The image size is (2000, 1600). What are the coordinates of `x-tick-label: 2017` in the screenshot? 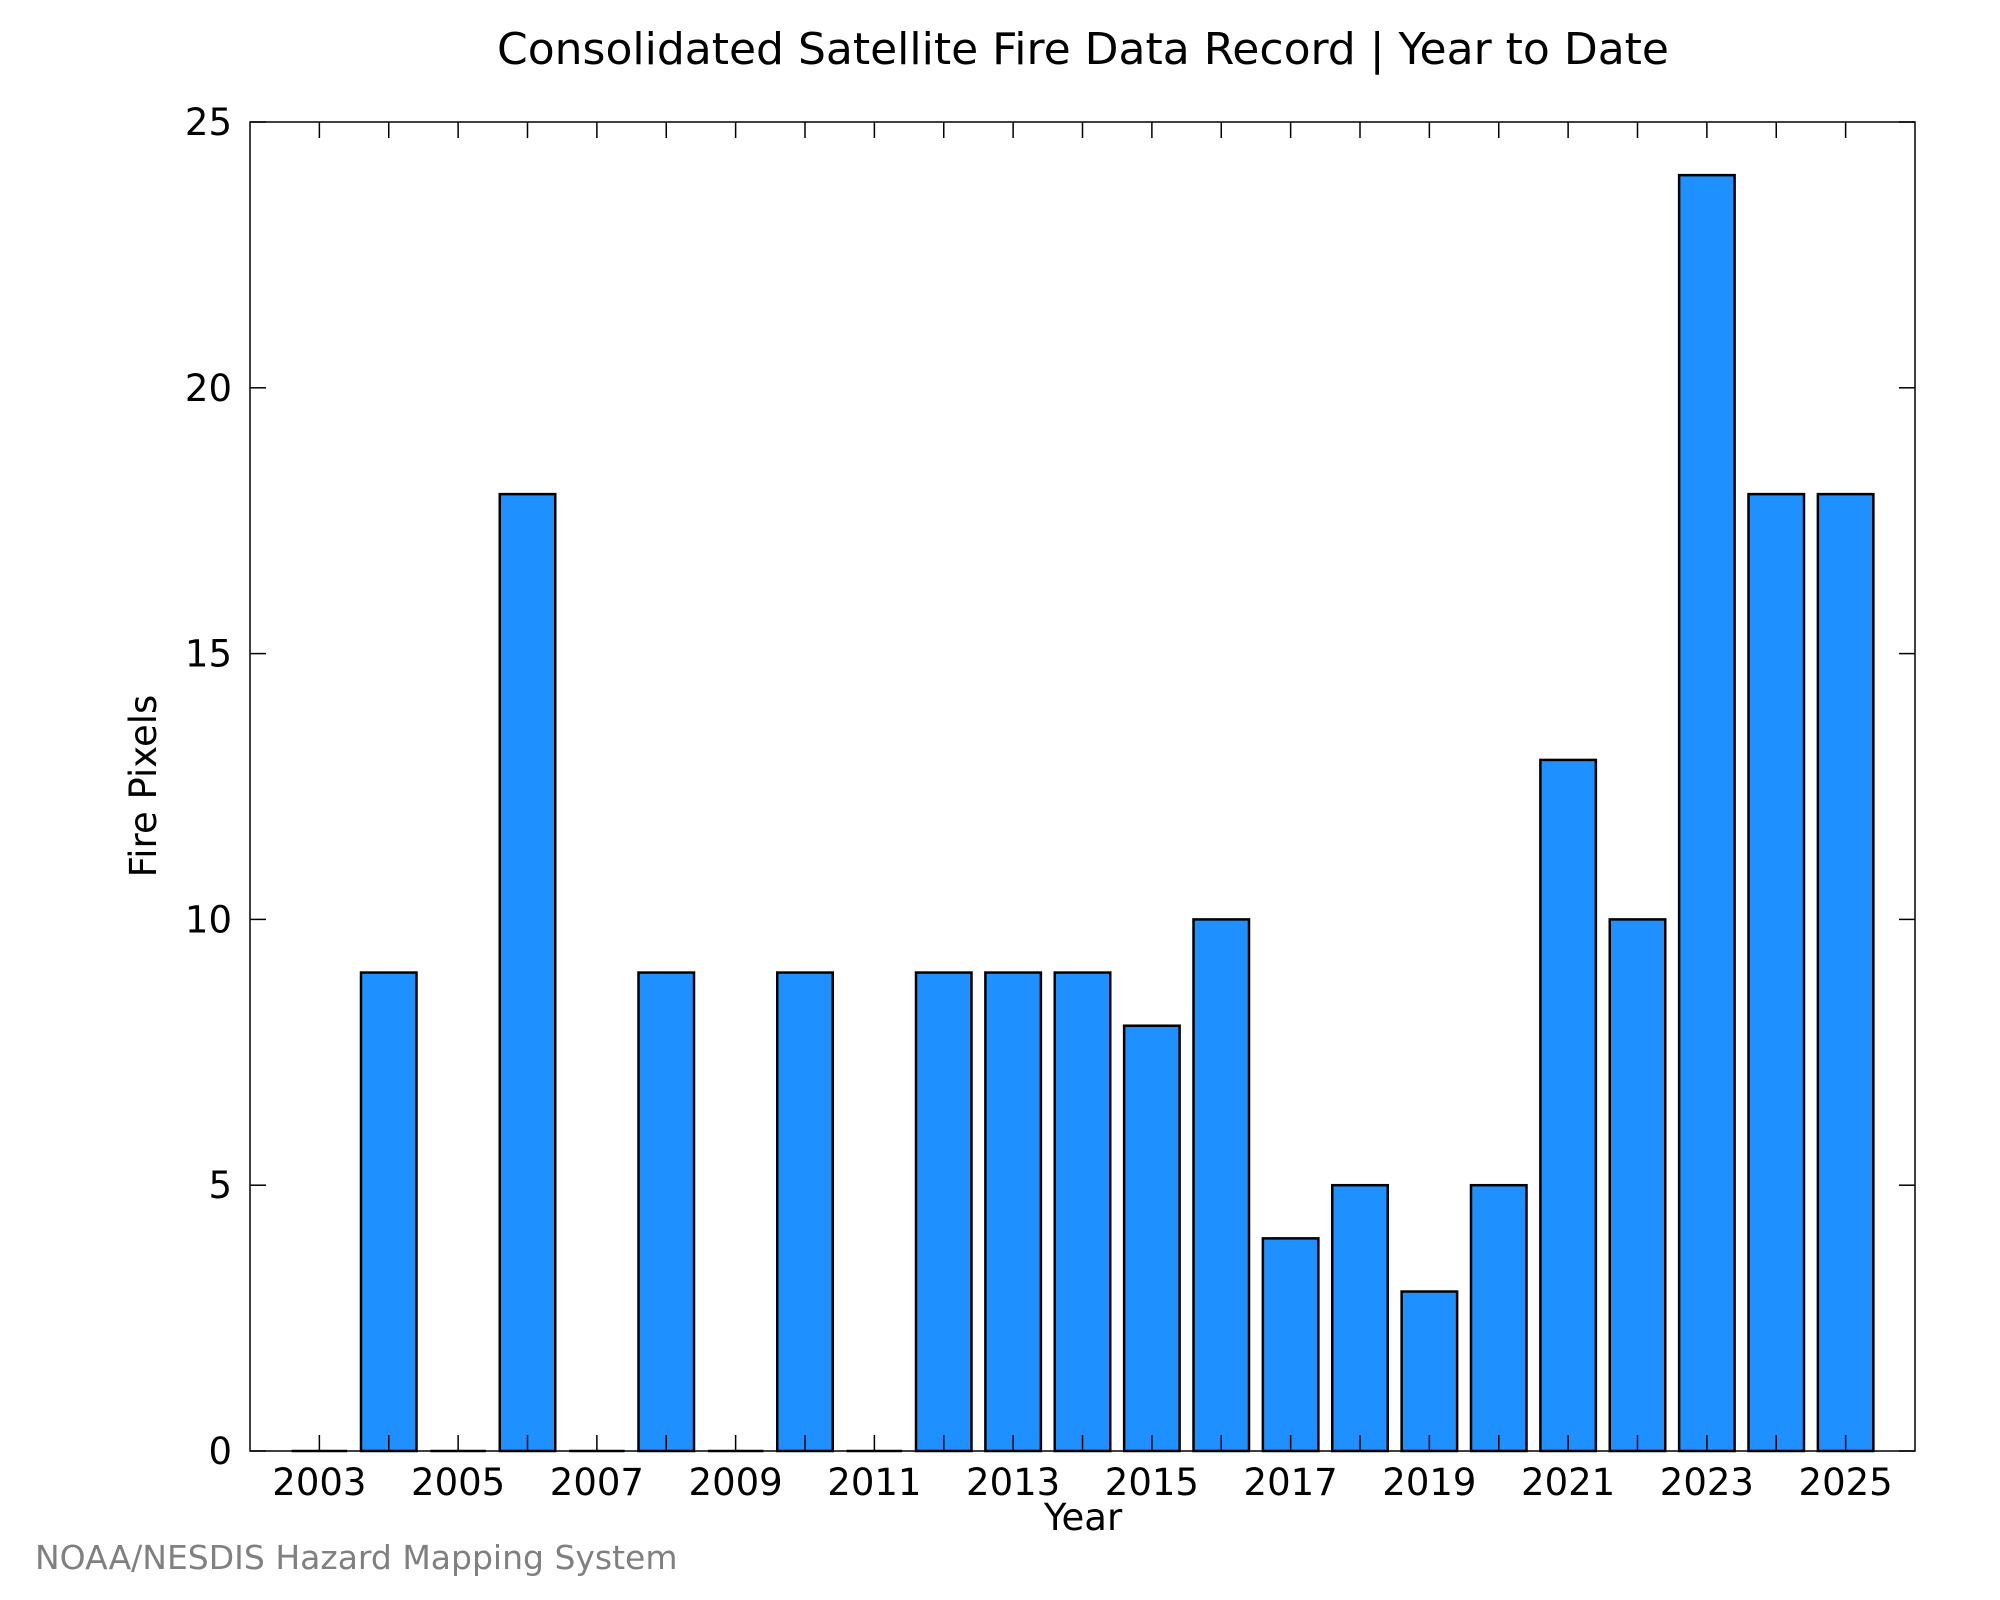 It's located at (1291, 1482).